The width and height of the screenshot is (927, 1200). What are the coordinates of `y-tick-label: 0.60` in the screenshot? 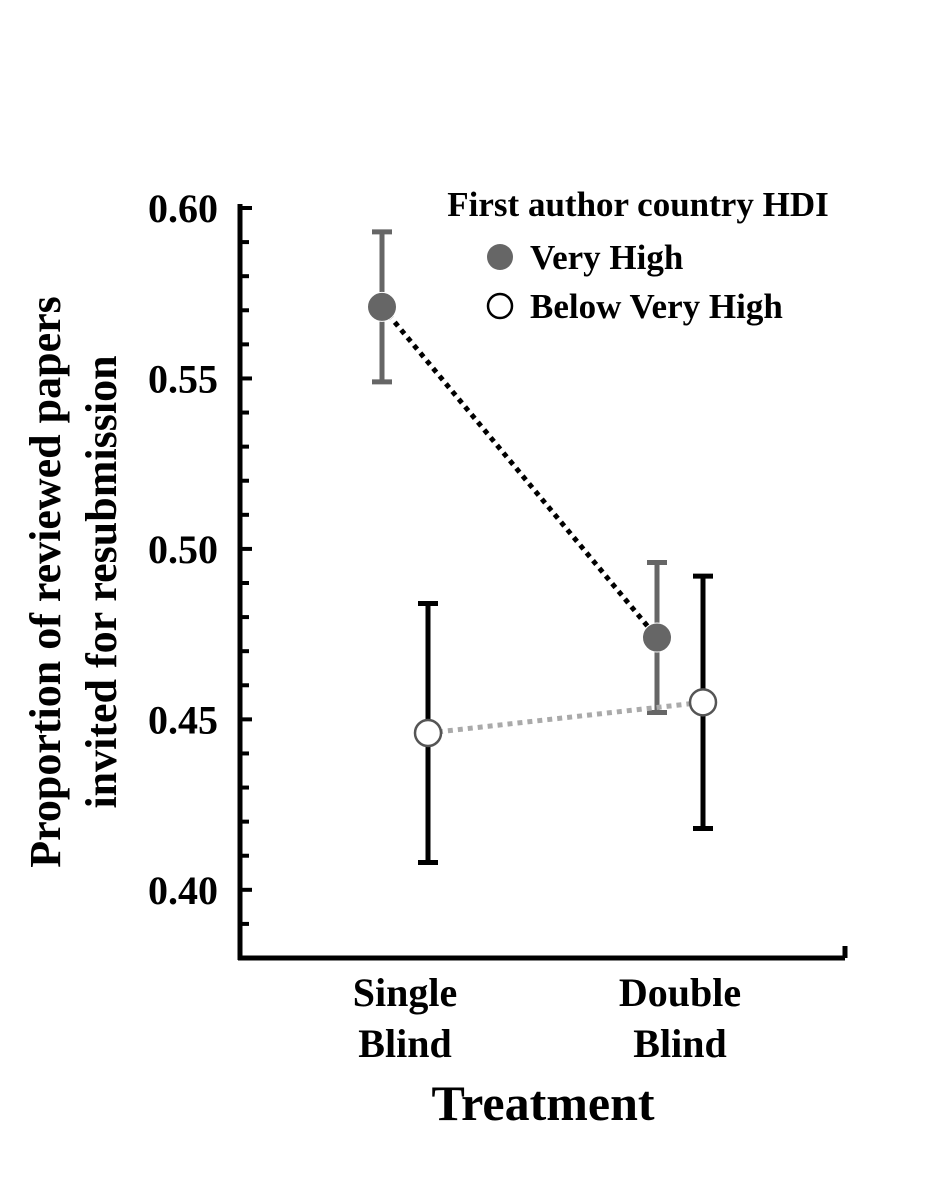 It's located at (183, 208).